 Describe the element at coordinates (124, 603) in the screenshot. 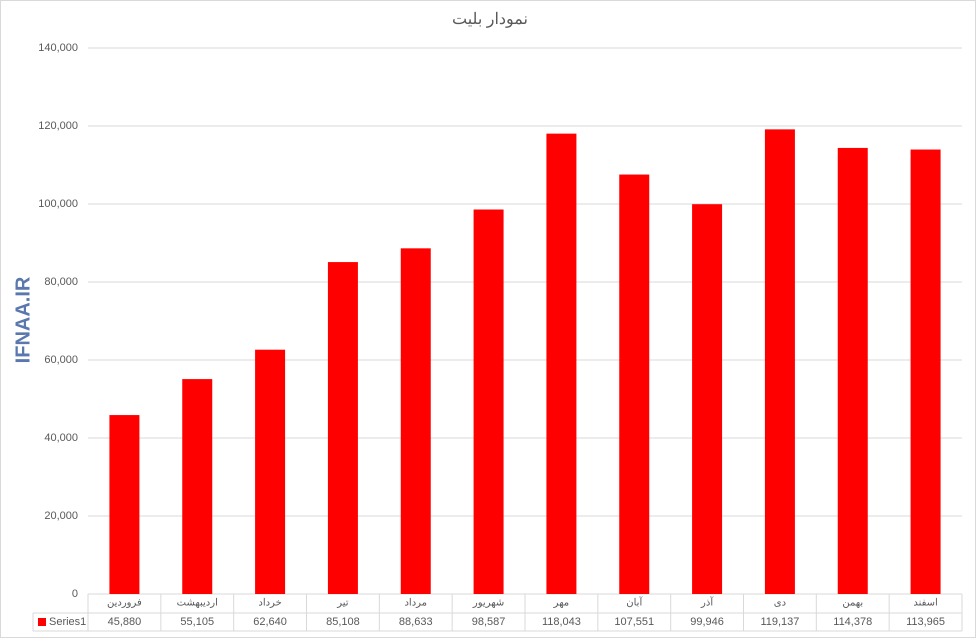

I see `x-tick-label: فروردین` at that location.